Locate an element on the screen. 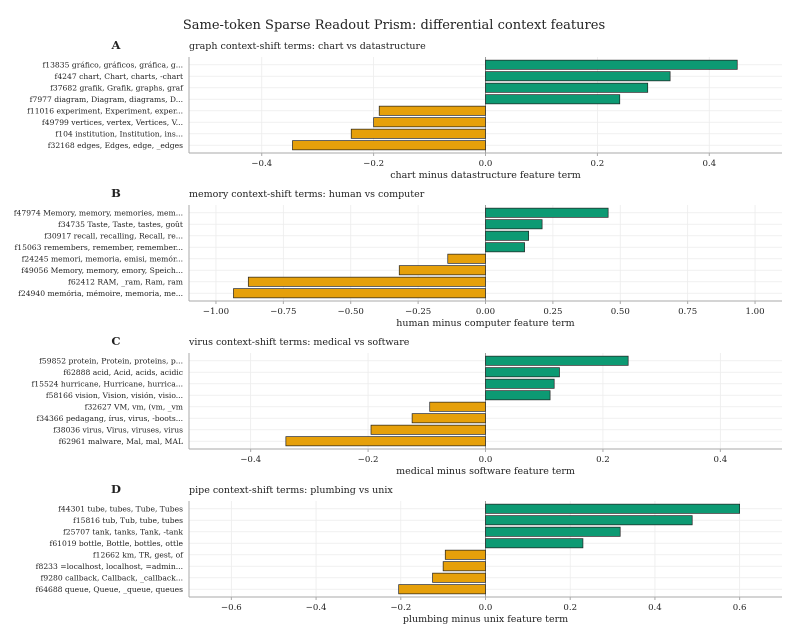 The image size is (797, 638). category-label: f25707 tank, tanks, Tank, -tank is located at coordinates (123, 532).